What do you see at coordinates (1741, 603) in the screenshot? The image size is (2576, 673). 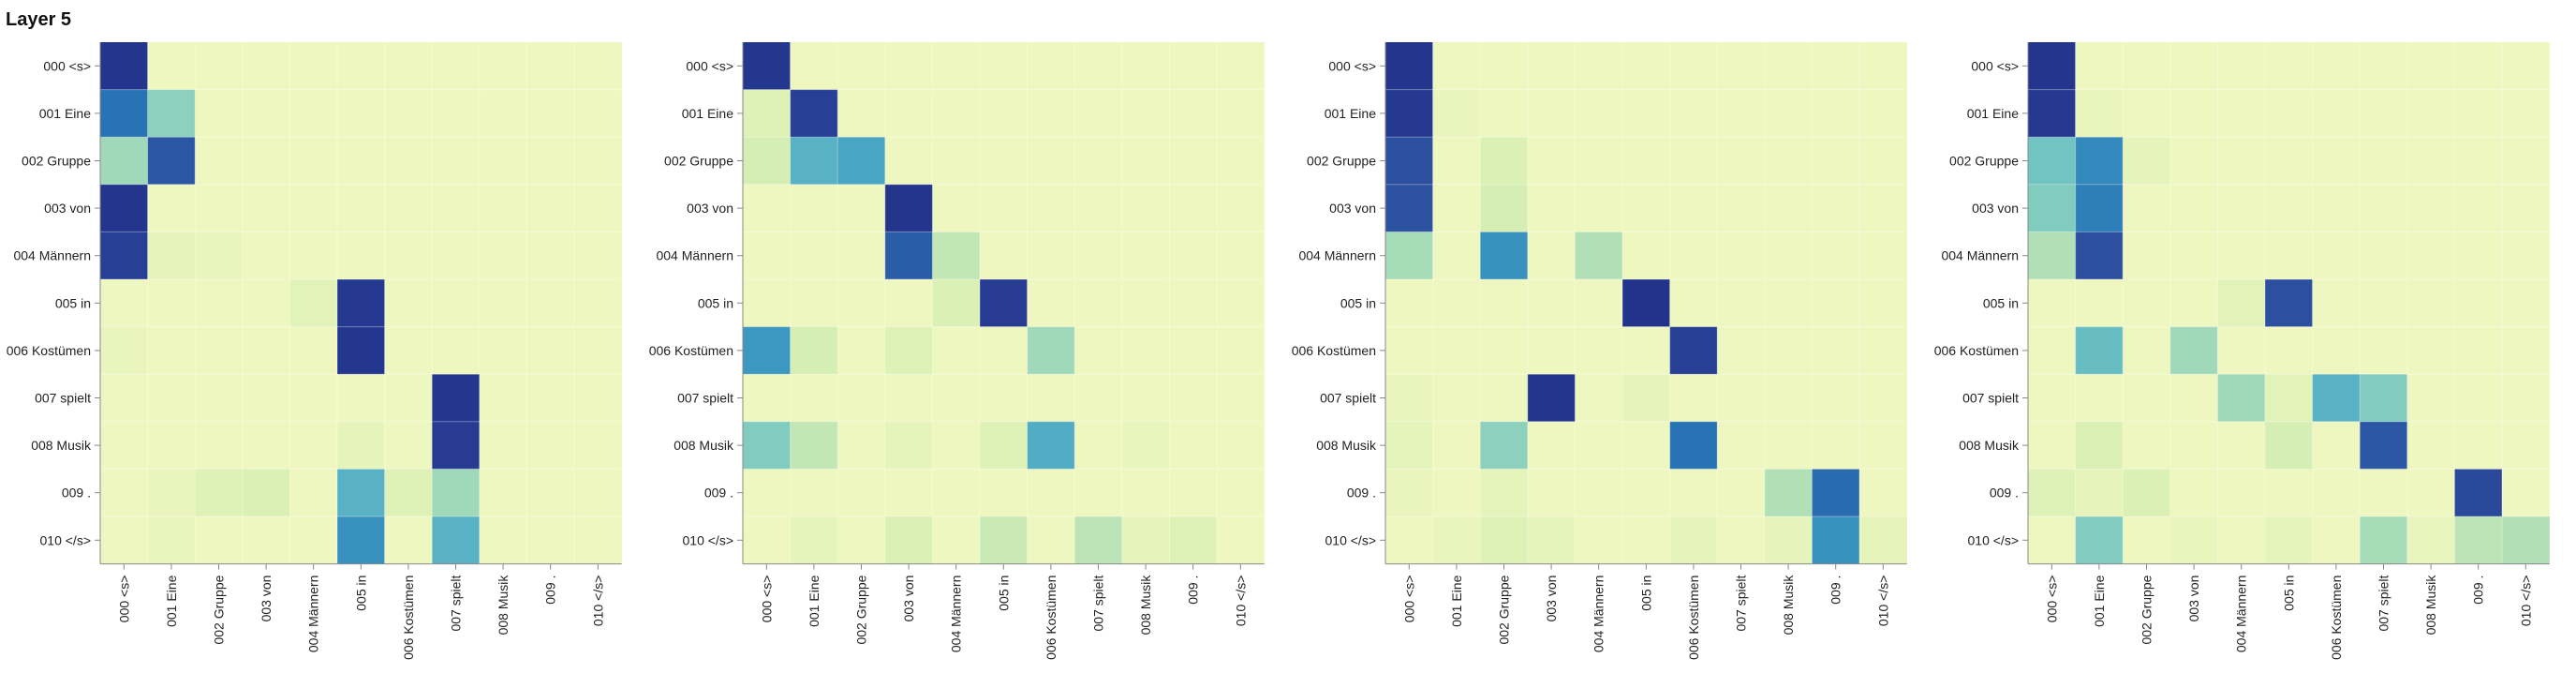 I see `col-label: 007 spielt` at bounding box center [1741, 603].